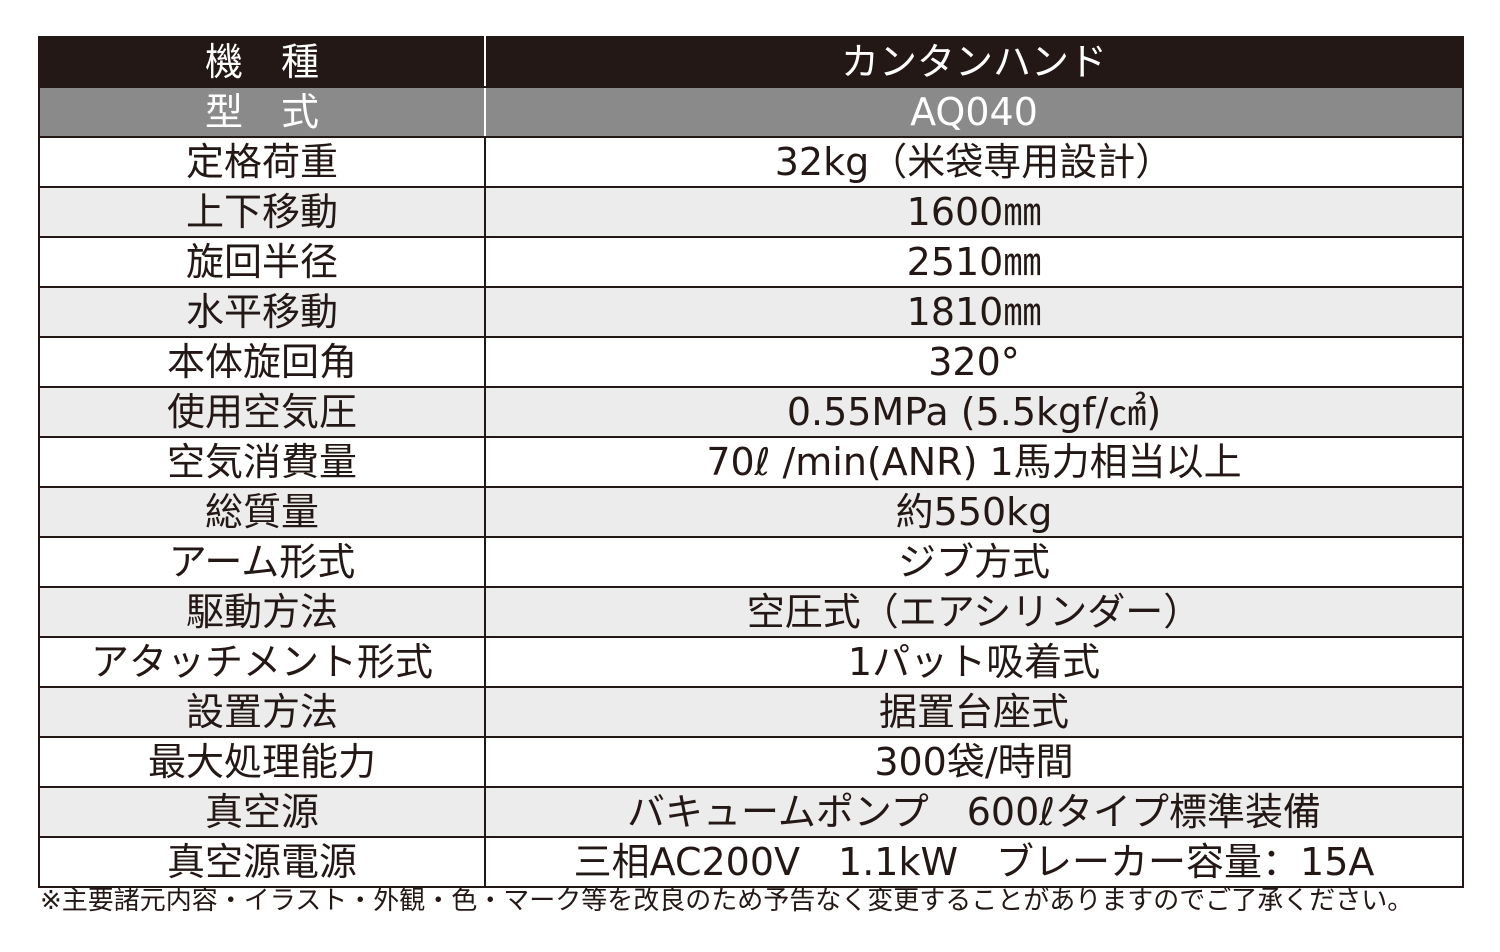  I want to click on spec-label: アタッチメント形式, so click(262, 662).